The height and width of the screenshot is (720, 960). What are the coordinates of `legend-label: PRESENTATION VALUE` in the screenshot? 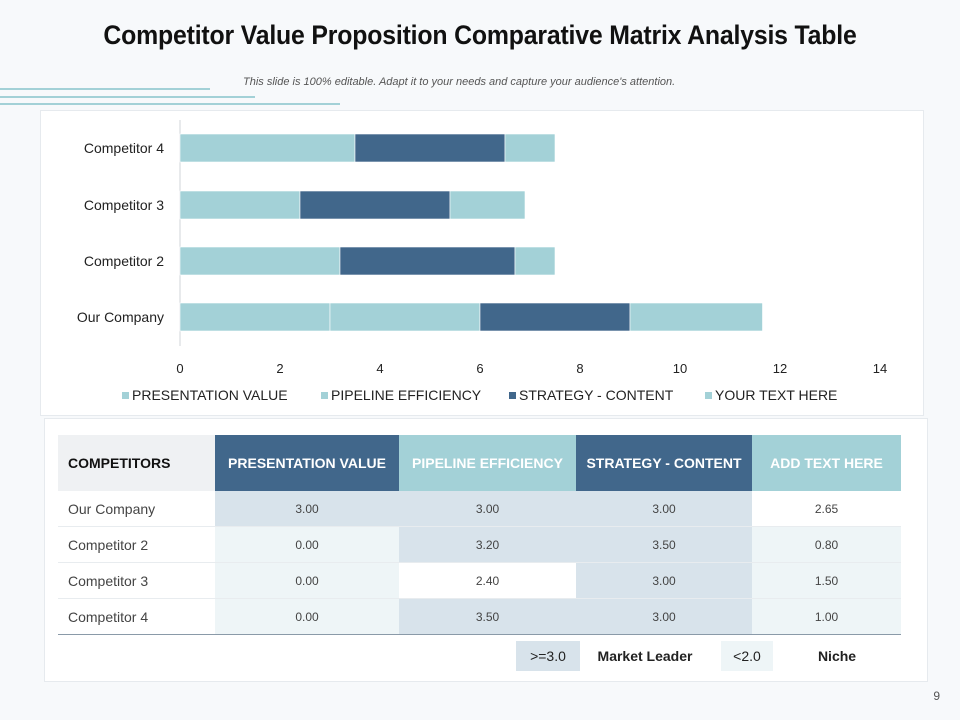 It's located at (210, 395).